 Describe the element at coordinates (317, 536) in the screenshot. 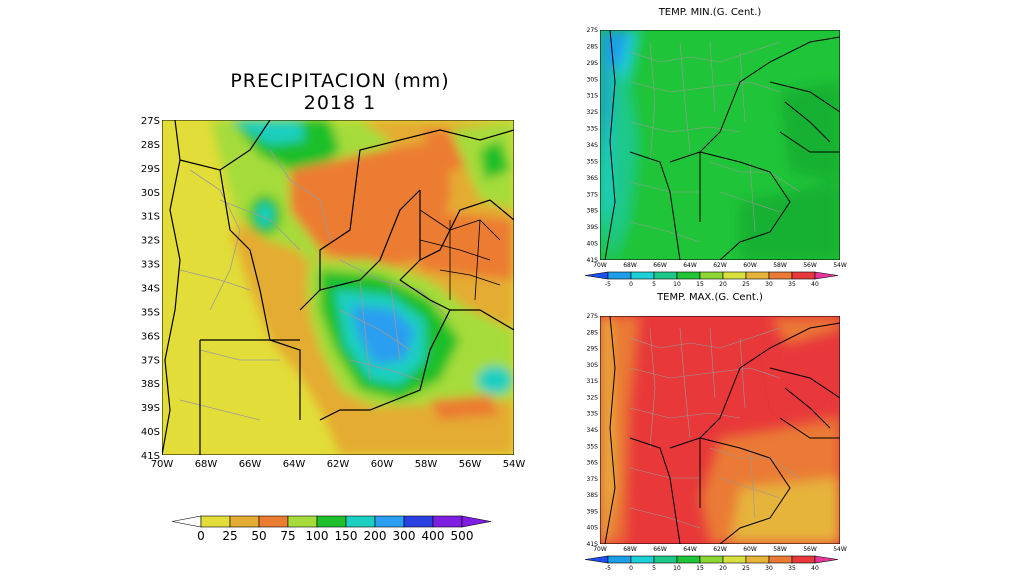

I see `colorbar-label: 100` at that location.